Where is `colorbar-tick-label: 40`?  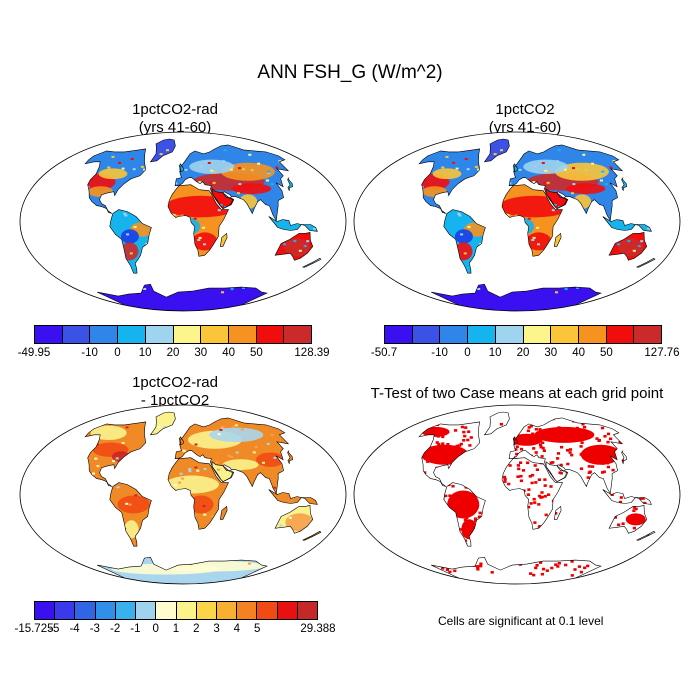
colorbar-tick-label: 40 is located at coordinates (578, 353).